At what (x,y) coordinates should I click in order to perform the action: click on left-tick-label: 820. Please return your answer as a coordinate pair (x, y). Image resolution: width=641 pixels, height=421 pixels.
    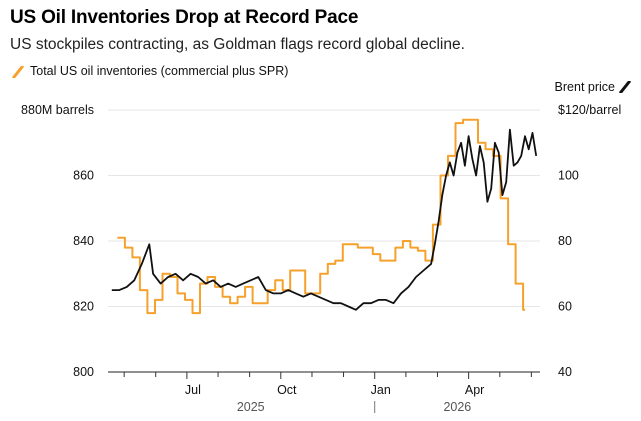
    Looking at the image, I should click on (83, 307).